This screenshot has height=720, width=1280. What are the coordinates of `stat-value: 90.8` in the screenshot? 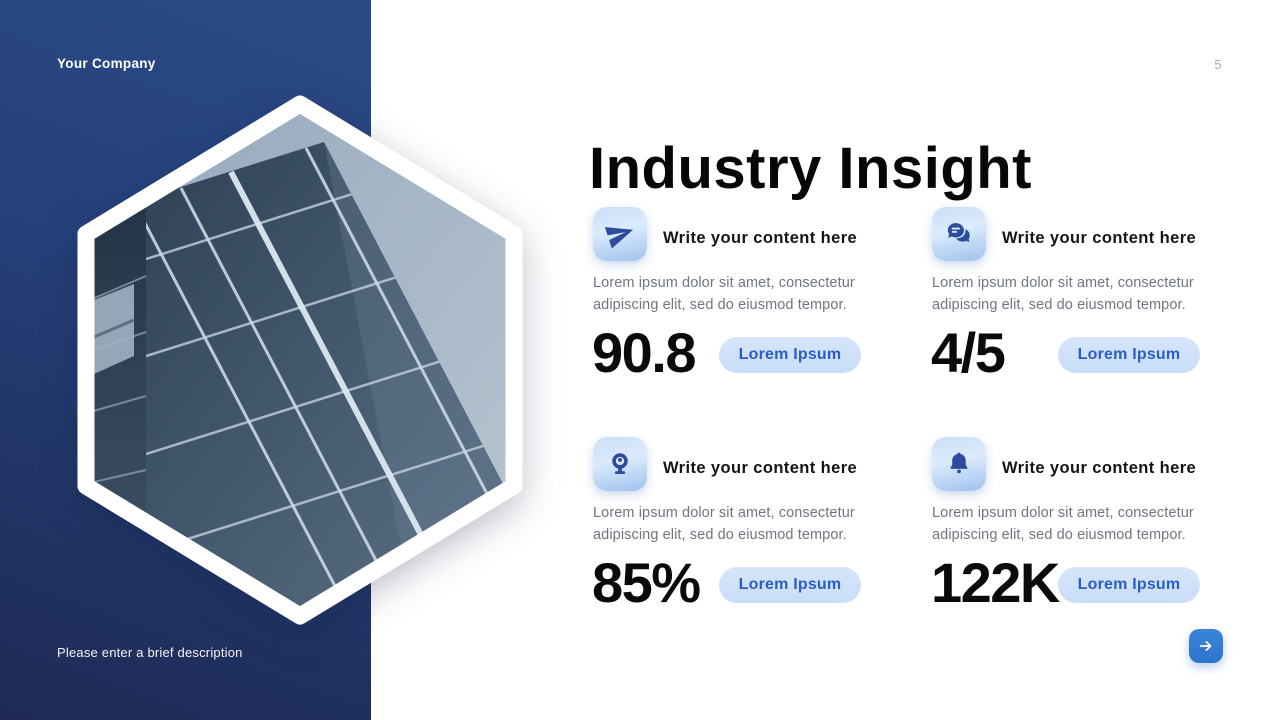 It's located at (644, 352).